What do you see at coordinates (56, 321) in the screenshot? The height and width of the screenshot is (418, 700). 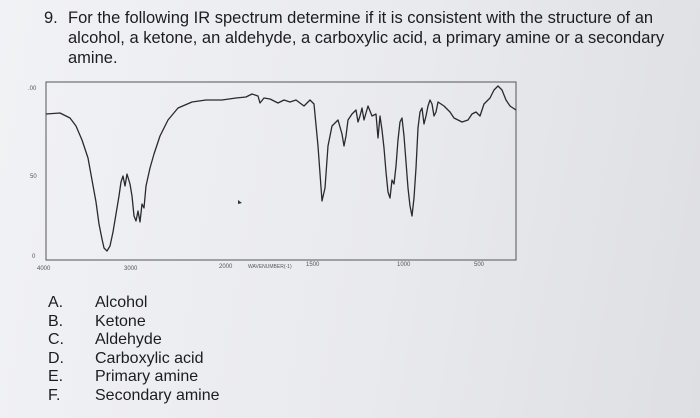 I see `option-letter: B.` at bounding box center [56, 321].